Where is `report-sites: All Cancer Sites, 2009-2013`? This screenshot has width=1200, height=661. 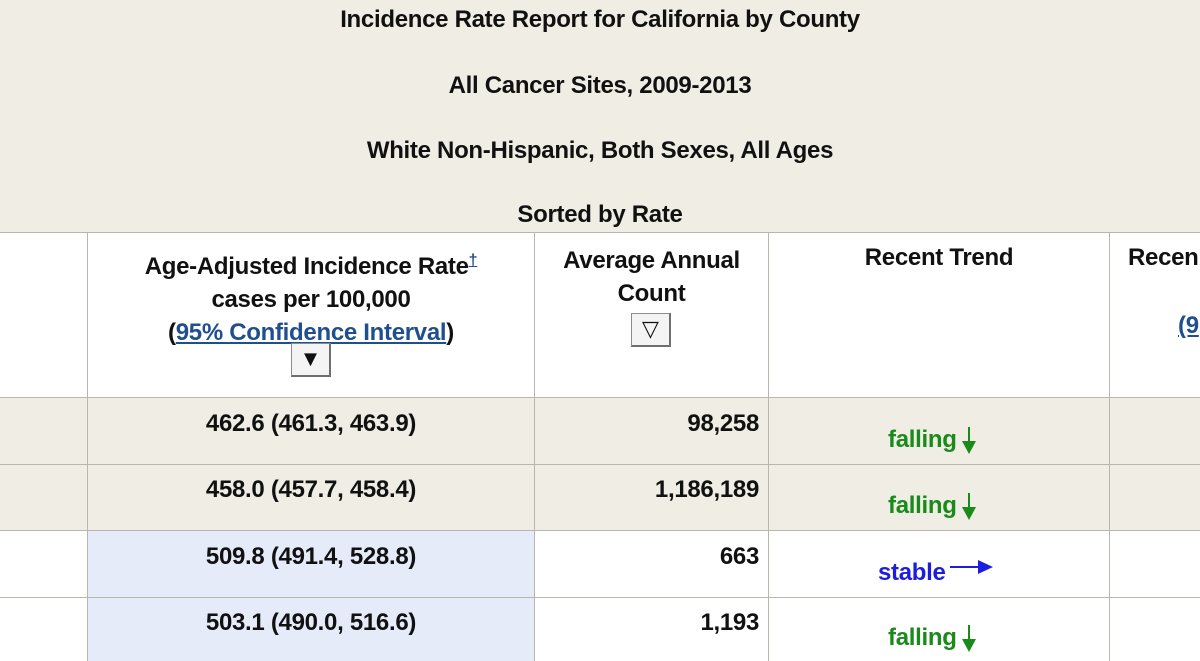 report-sites: All Cancer Sites, 2009-2013 is located at coordinates (600, 85).